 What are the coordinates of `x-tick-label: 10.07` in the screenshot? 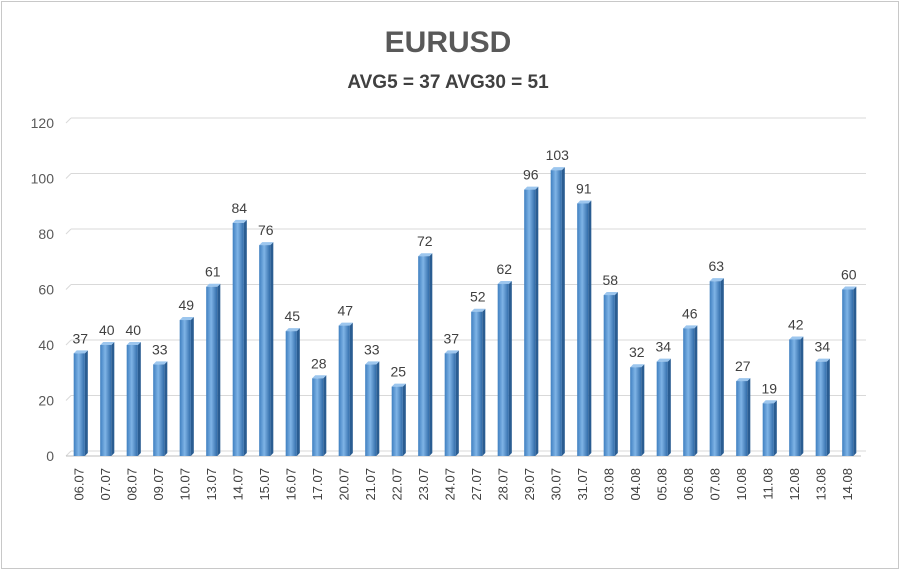 It's located at (184, 484).